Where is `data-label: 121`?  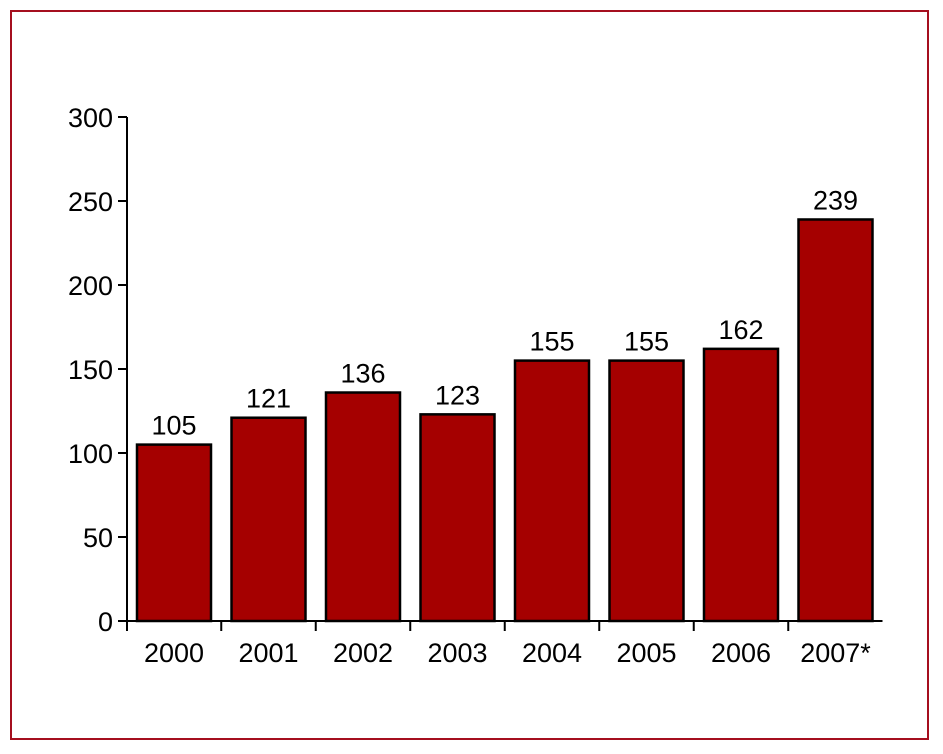
data-label: 121 is located at coordinates (268, 399).